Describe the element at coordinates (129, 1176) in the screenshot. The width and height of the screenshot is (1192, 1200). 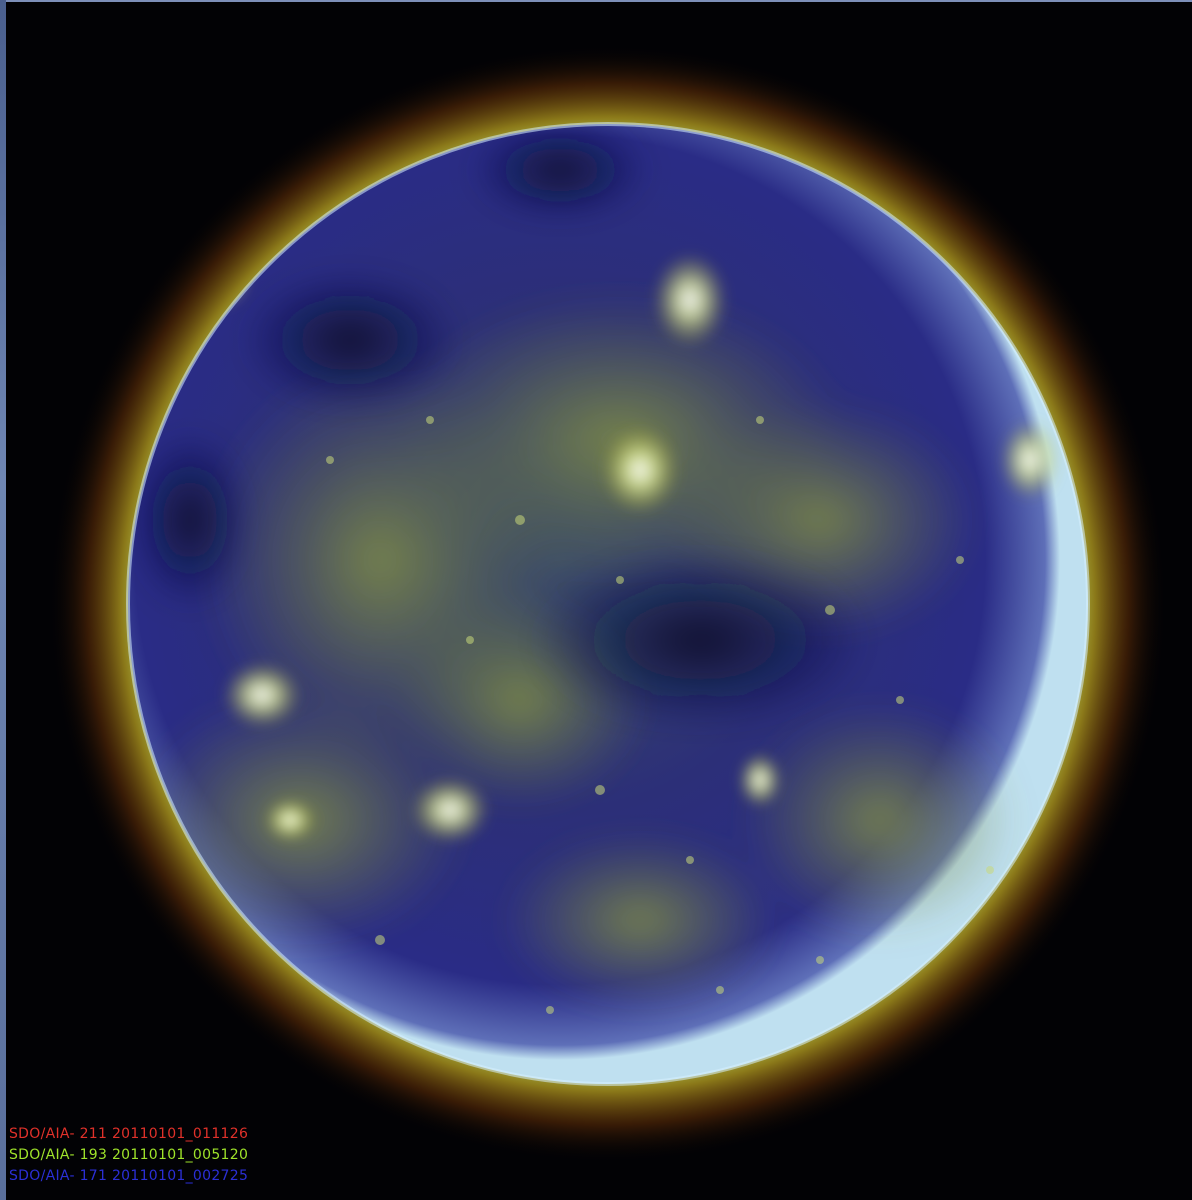
I see `caption-line-171: SDO/AIA- 171 20110101_002725` at that location.